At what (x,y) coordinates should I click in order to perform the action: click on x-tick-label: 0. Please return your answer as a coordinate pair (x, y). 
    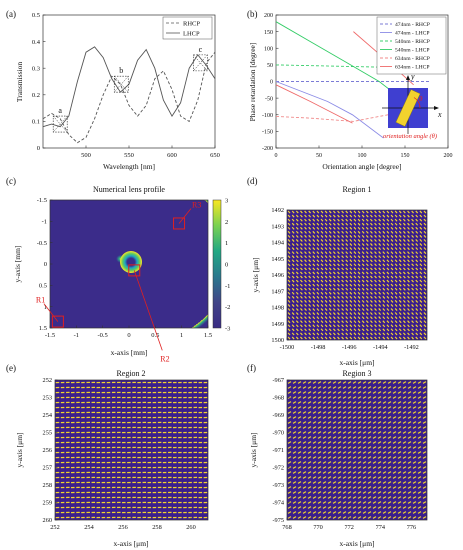
    Looking at the image, I should click on (276, 156).